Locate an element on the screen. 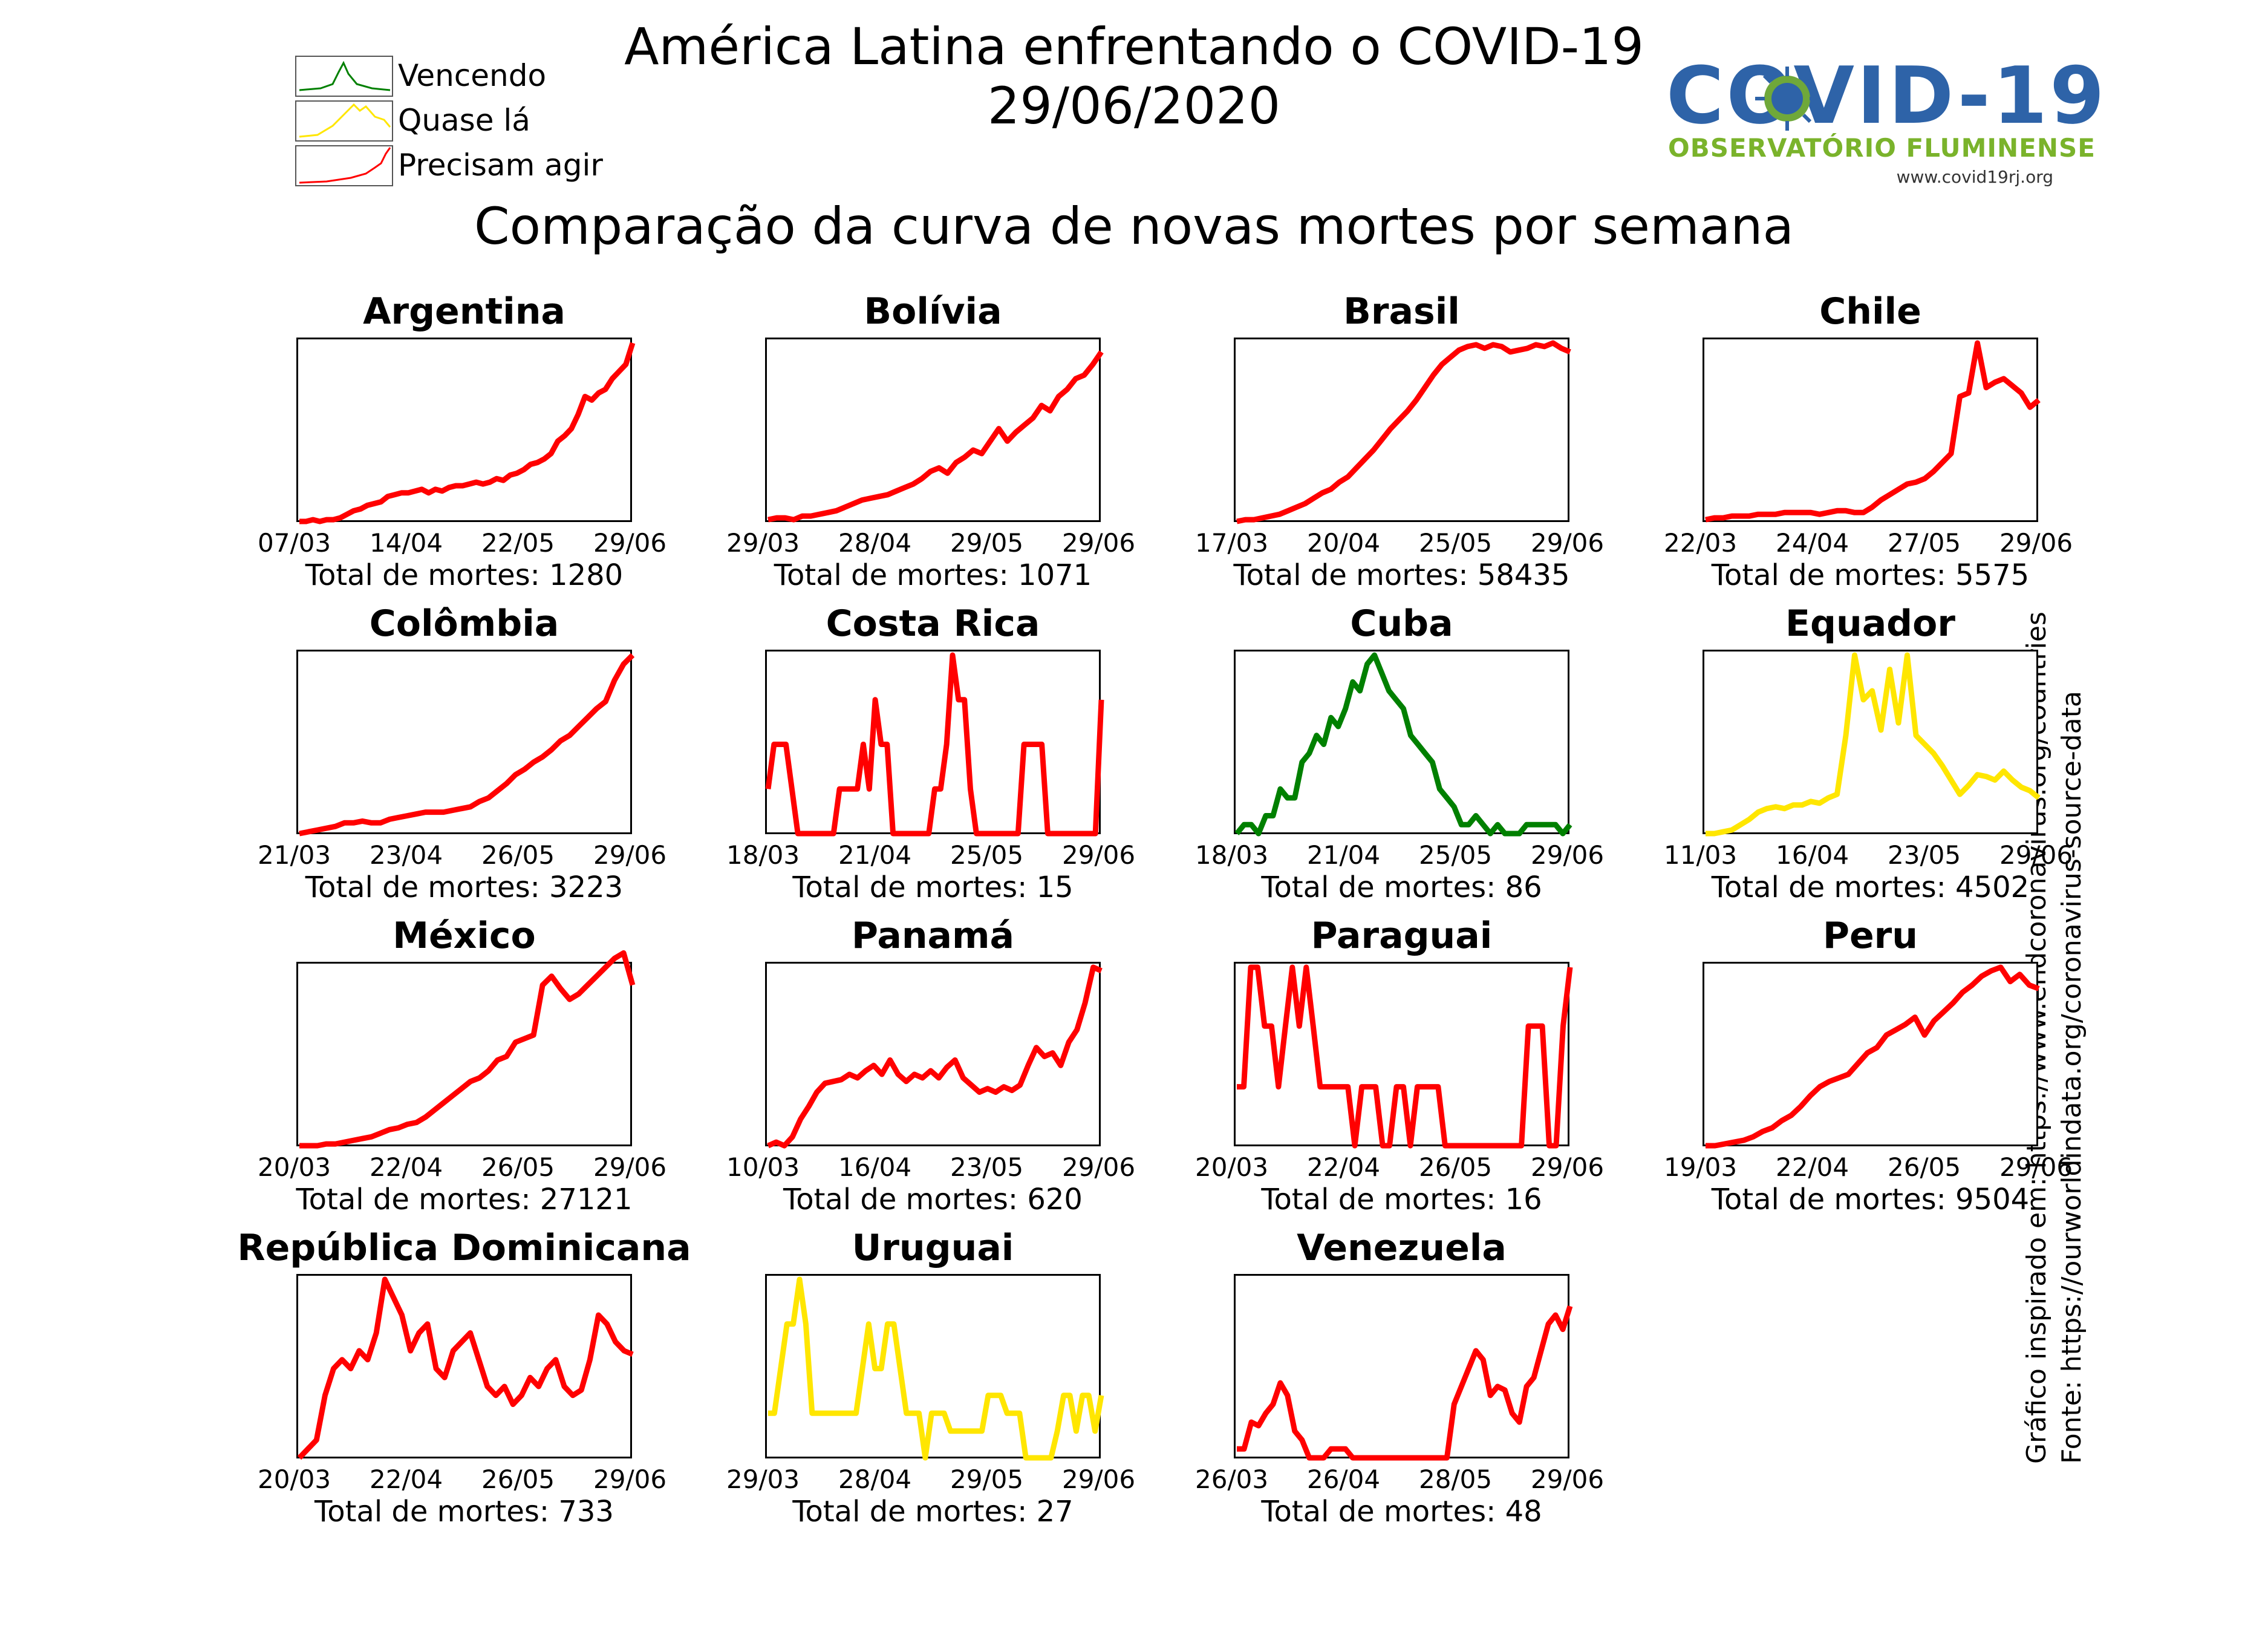 The height and width of the screenshot is (1626, 2268). chart-title: América Latina enfrentando o COVID-19 is located at coordinates (1134, 46).